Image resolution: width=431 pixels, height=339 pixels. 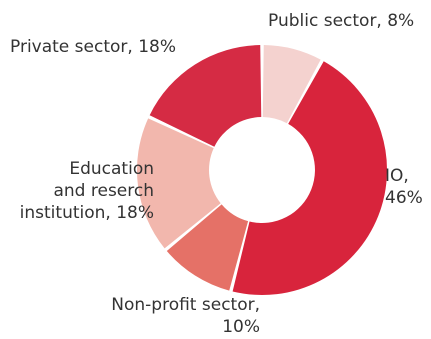 What do you see at coordinates (291, 84) in the screenshot?
I see `slice-public` at bounding box center [291, 84].